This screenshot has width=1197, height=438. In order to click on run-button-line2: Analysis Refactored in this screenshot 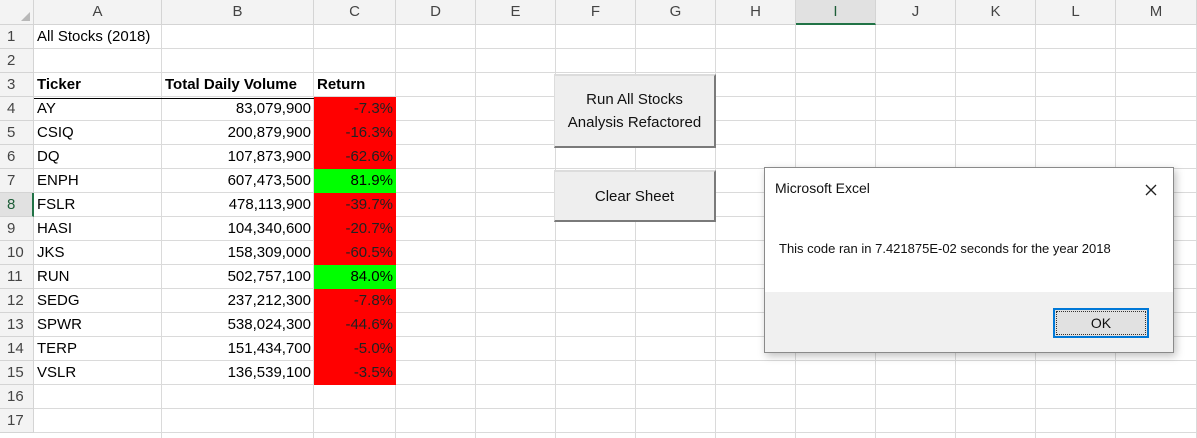, I will do `click(634, 122)`.